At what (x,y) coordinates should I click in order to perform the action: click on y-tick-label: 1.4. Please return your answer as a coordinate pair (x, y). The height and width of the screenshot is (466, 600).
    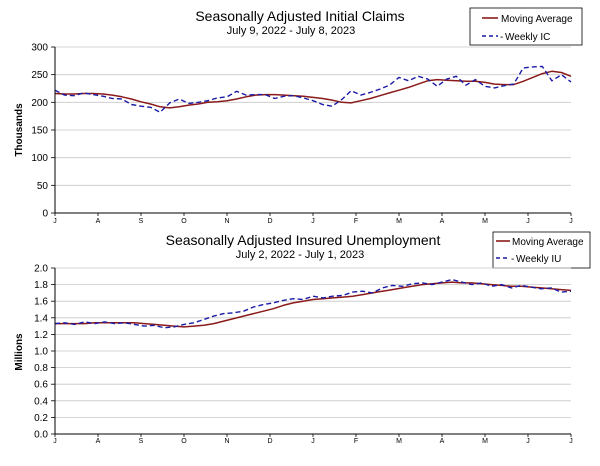
    Looking at the image, I should click on (41, 318).